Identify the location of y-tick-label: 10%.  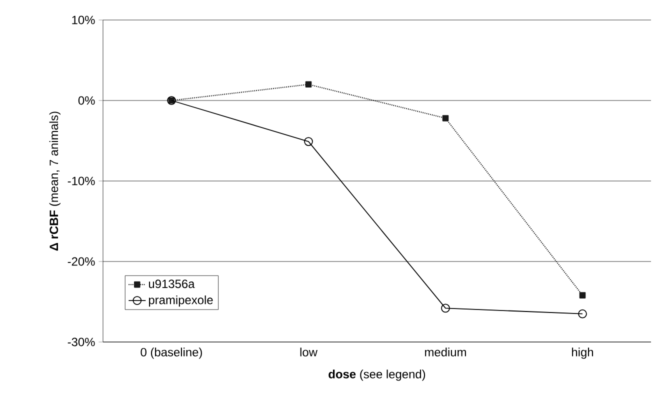
(83, 20).